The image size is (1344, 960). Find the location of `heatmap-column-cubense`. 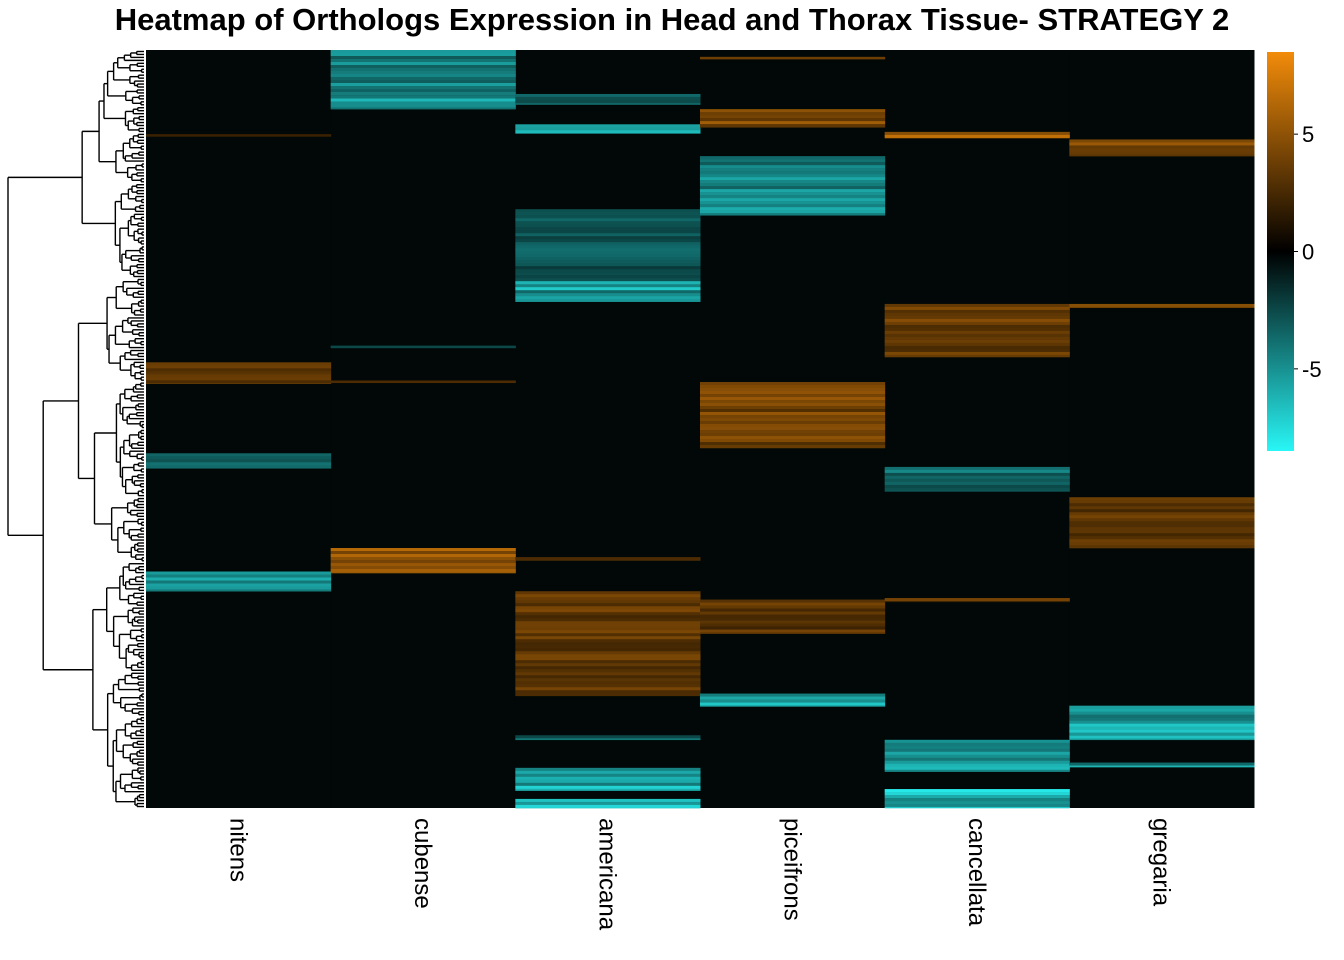

heatmap-column-cubense is located at coordinates (423, 429).